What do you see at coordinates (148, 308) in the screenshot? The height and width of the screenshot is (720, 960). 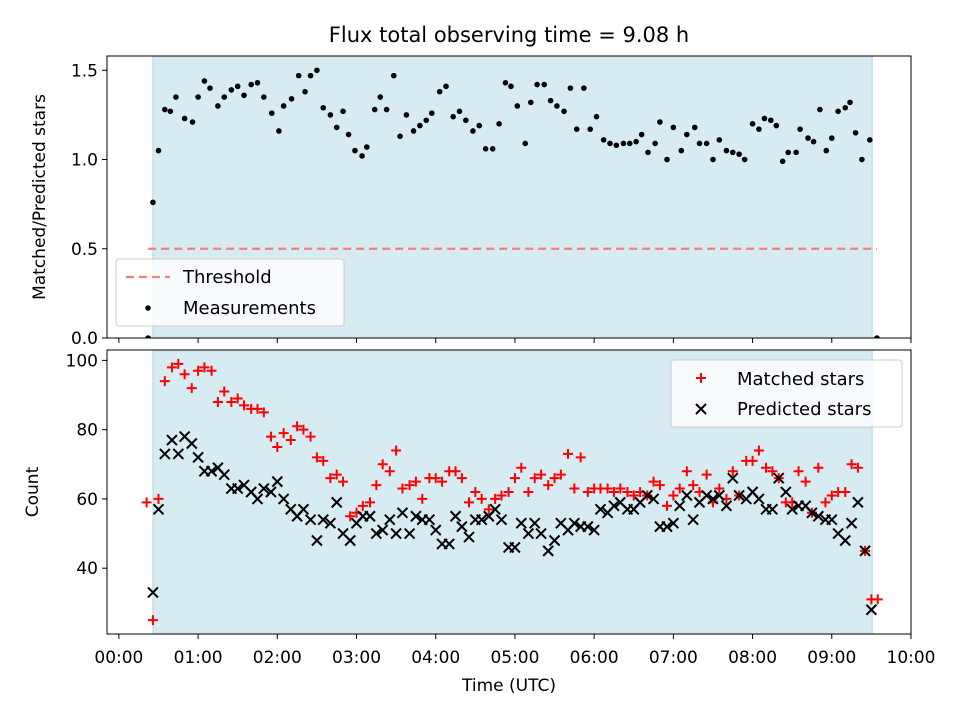 I see `legend-measurement-swatch` at bounding box center [148, 308].